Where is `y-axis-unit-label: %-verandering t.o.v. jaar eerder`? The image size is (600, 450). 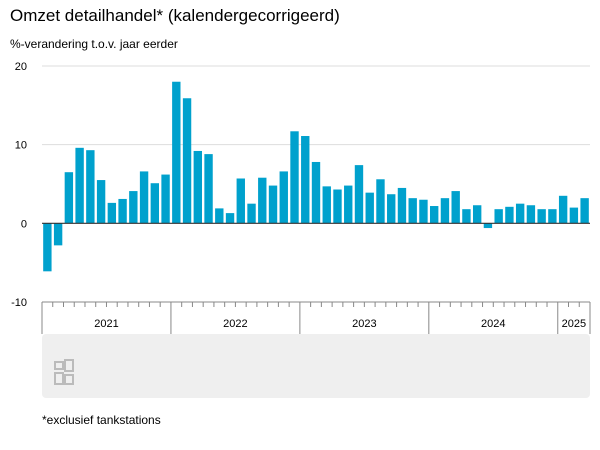 y-axis-unit-label: %-verandering t.o.v. jaar eerder is located at coordinates (94, 44).